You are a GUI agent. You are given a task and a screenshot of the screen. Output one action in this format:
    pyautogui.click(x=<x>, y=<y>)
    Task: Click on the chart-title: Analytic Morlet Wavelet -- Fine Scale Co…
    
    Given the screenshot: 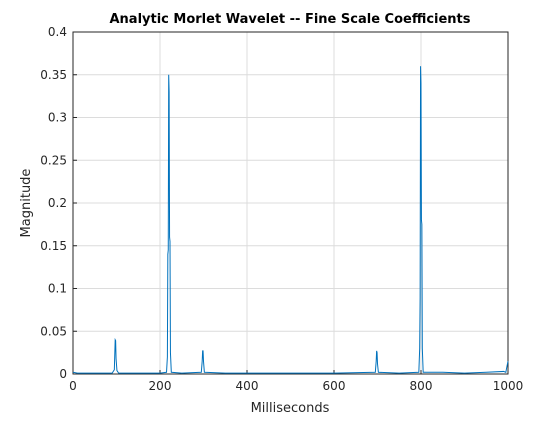 What is the action you would take?
    pyautogui.click(x=289, y=19)
    